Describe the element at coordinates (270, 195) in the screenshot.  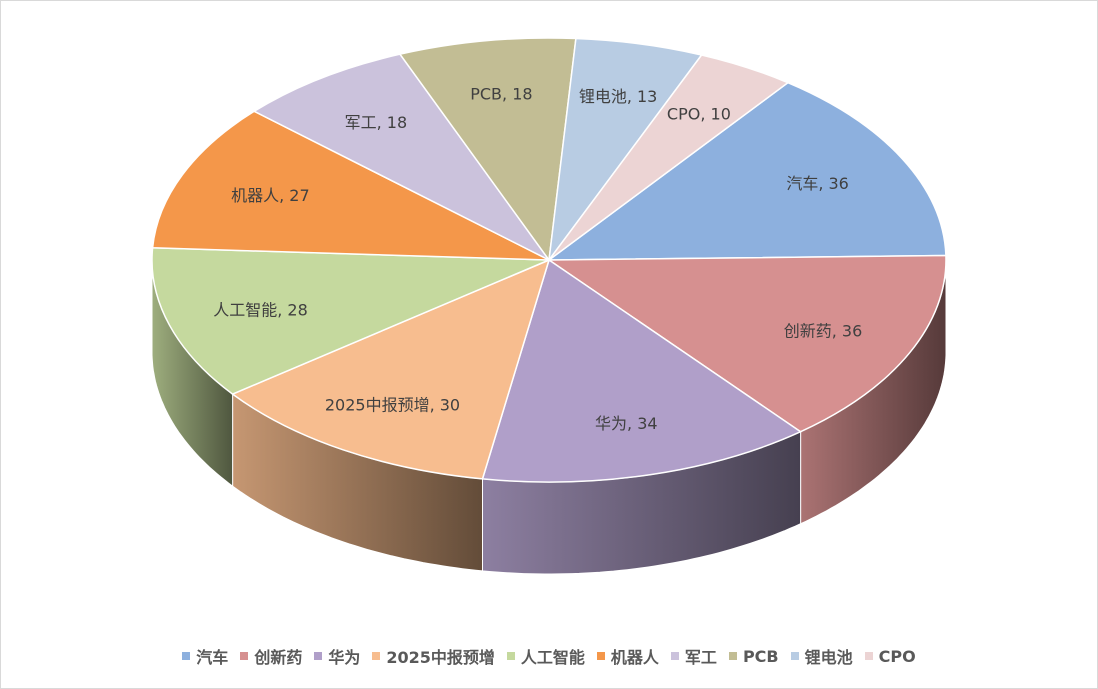
I see `data-label-机器人: 机器人, 27` at that location.